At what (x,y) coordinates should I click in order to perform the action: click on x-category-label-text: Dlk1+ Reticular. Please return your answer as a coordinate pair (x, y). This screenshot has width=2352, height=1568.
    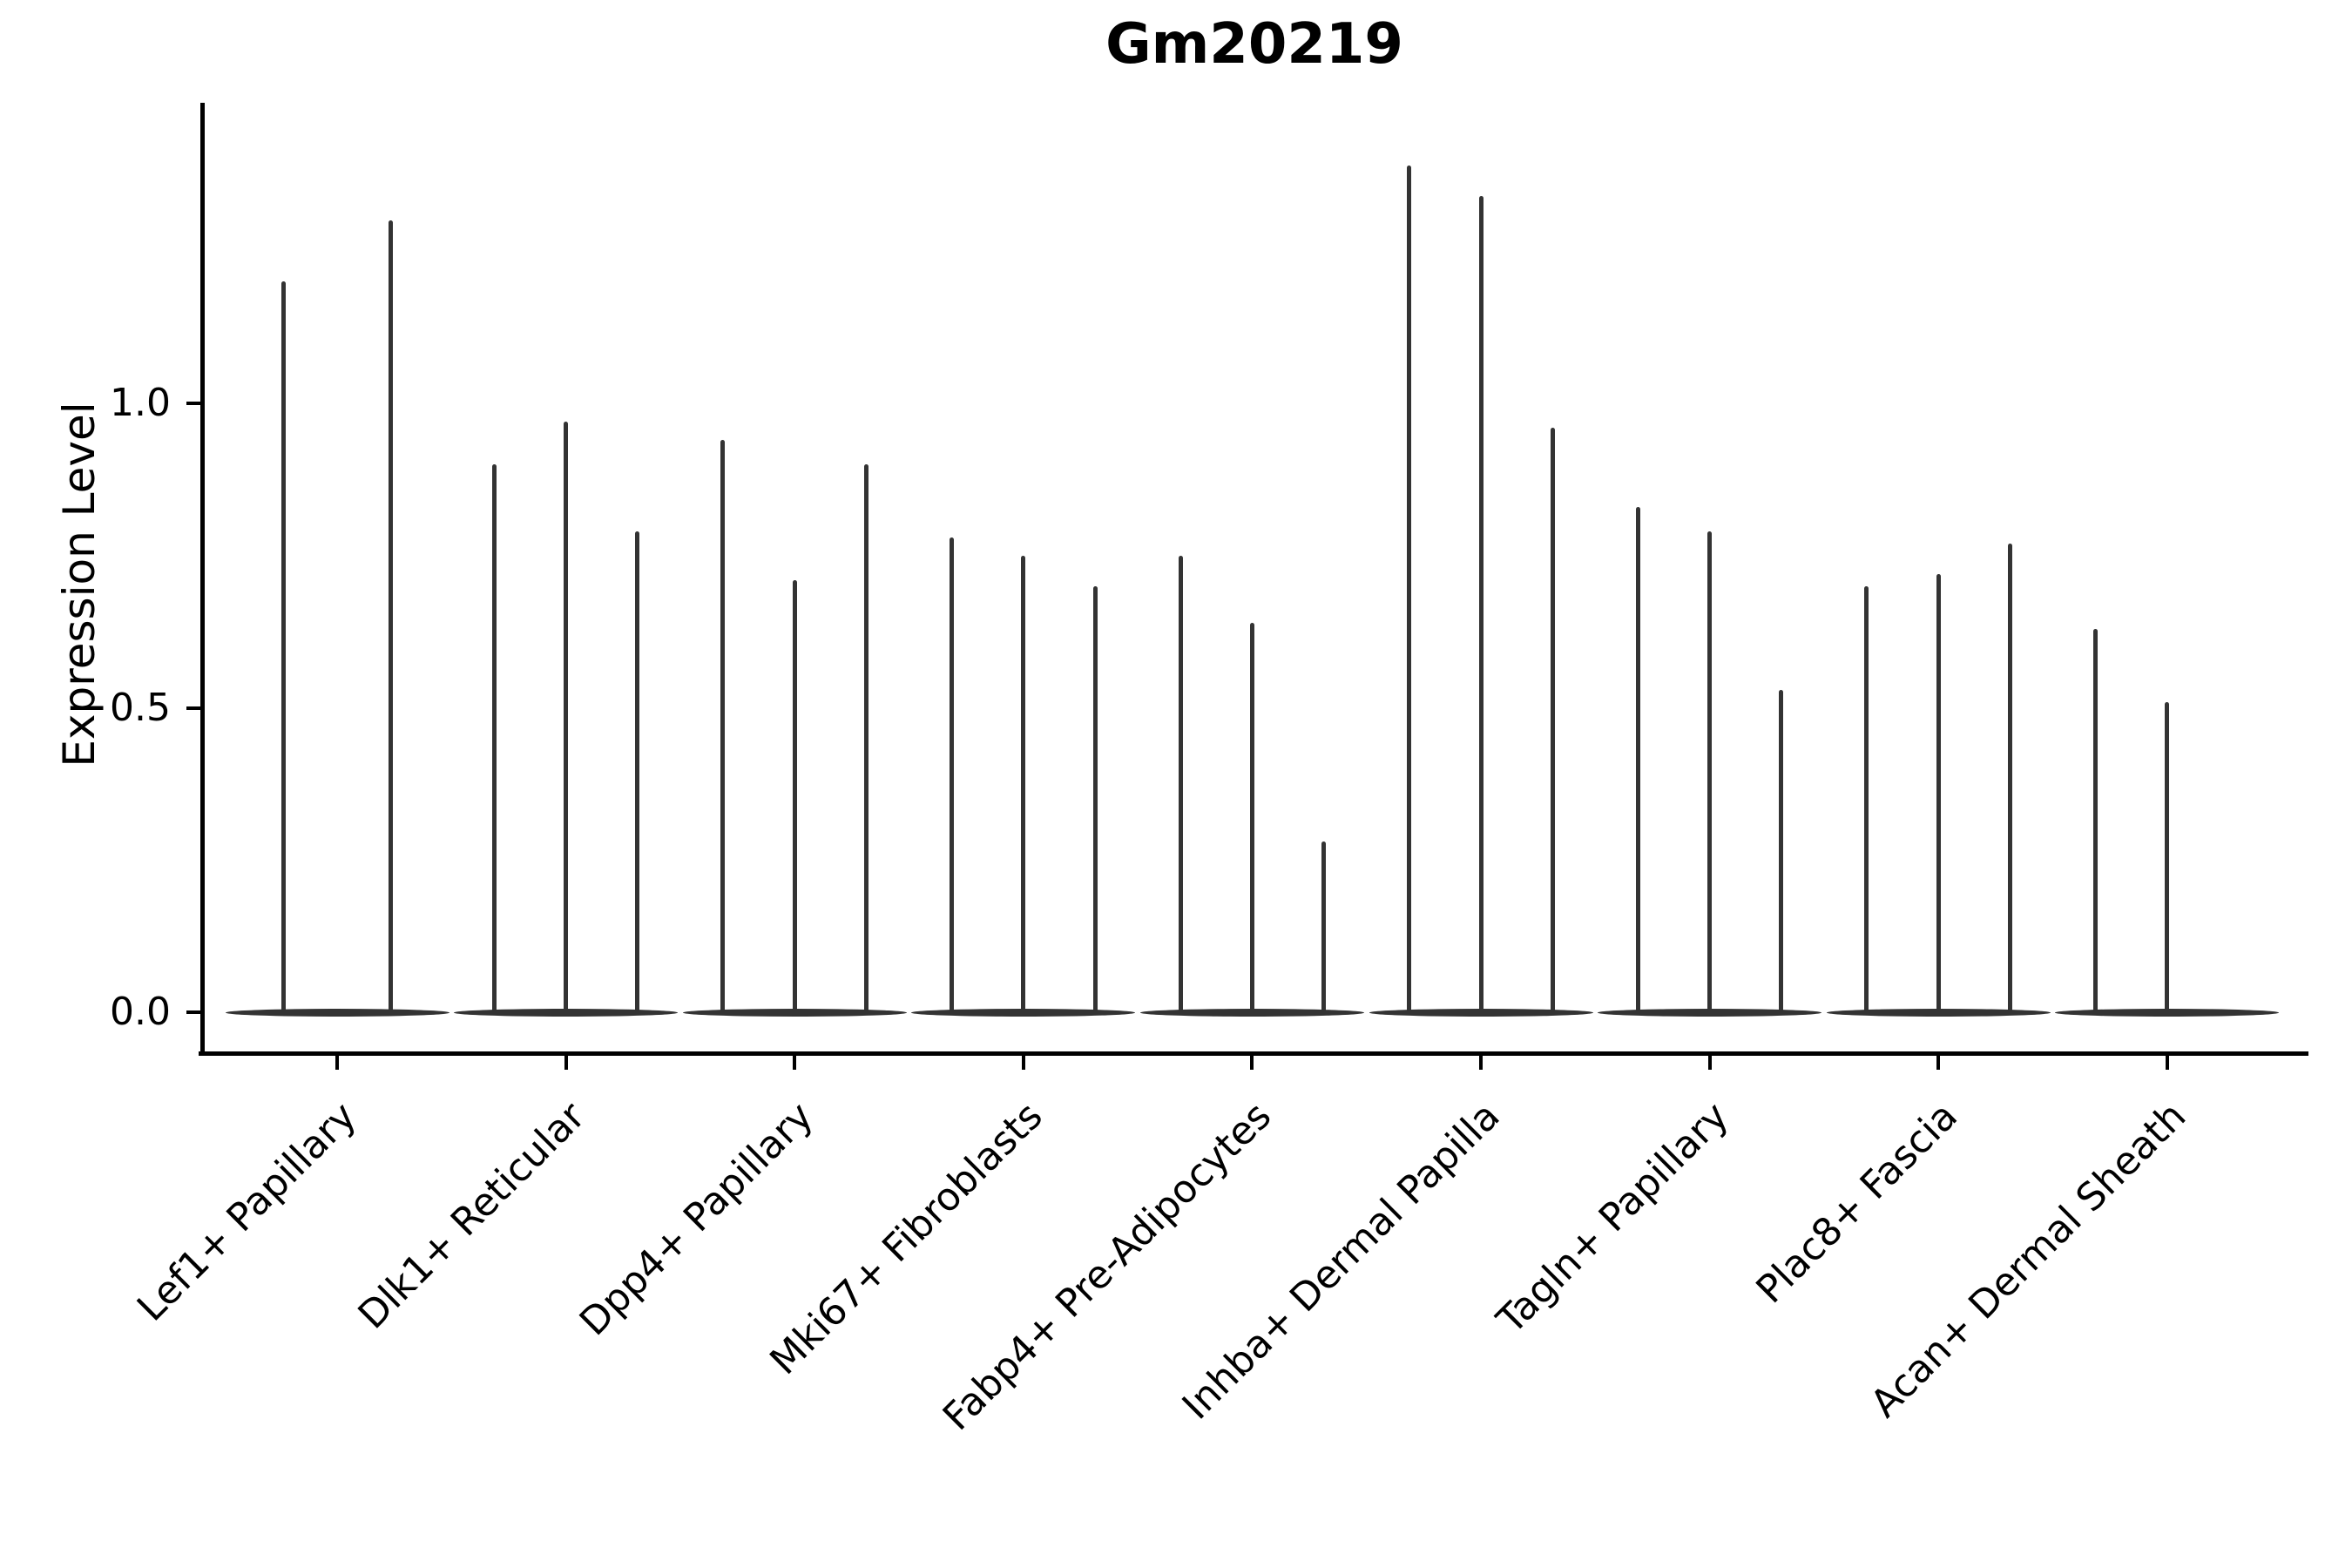
    Looking at the image, I should click on (471, 1215).